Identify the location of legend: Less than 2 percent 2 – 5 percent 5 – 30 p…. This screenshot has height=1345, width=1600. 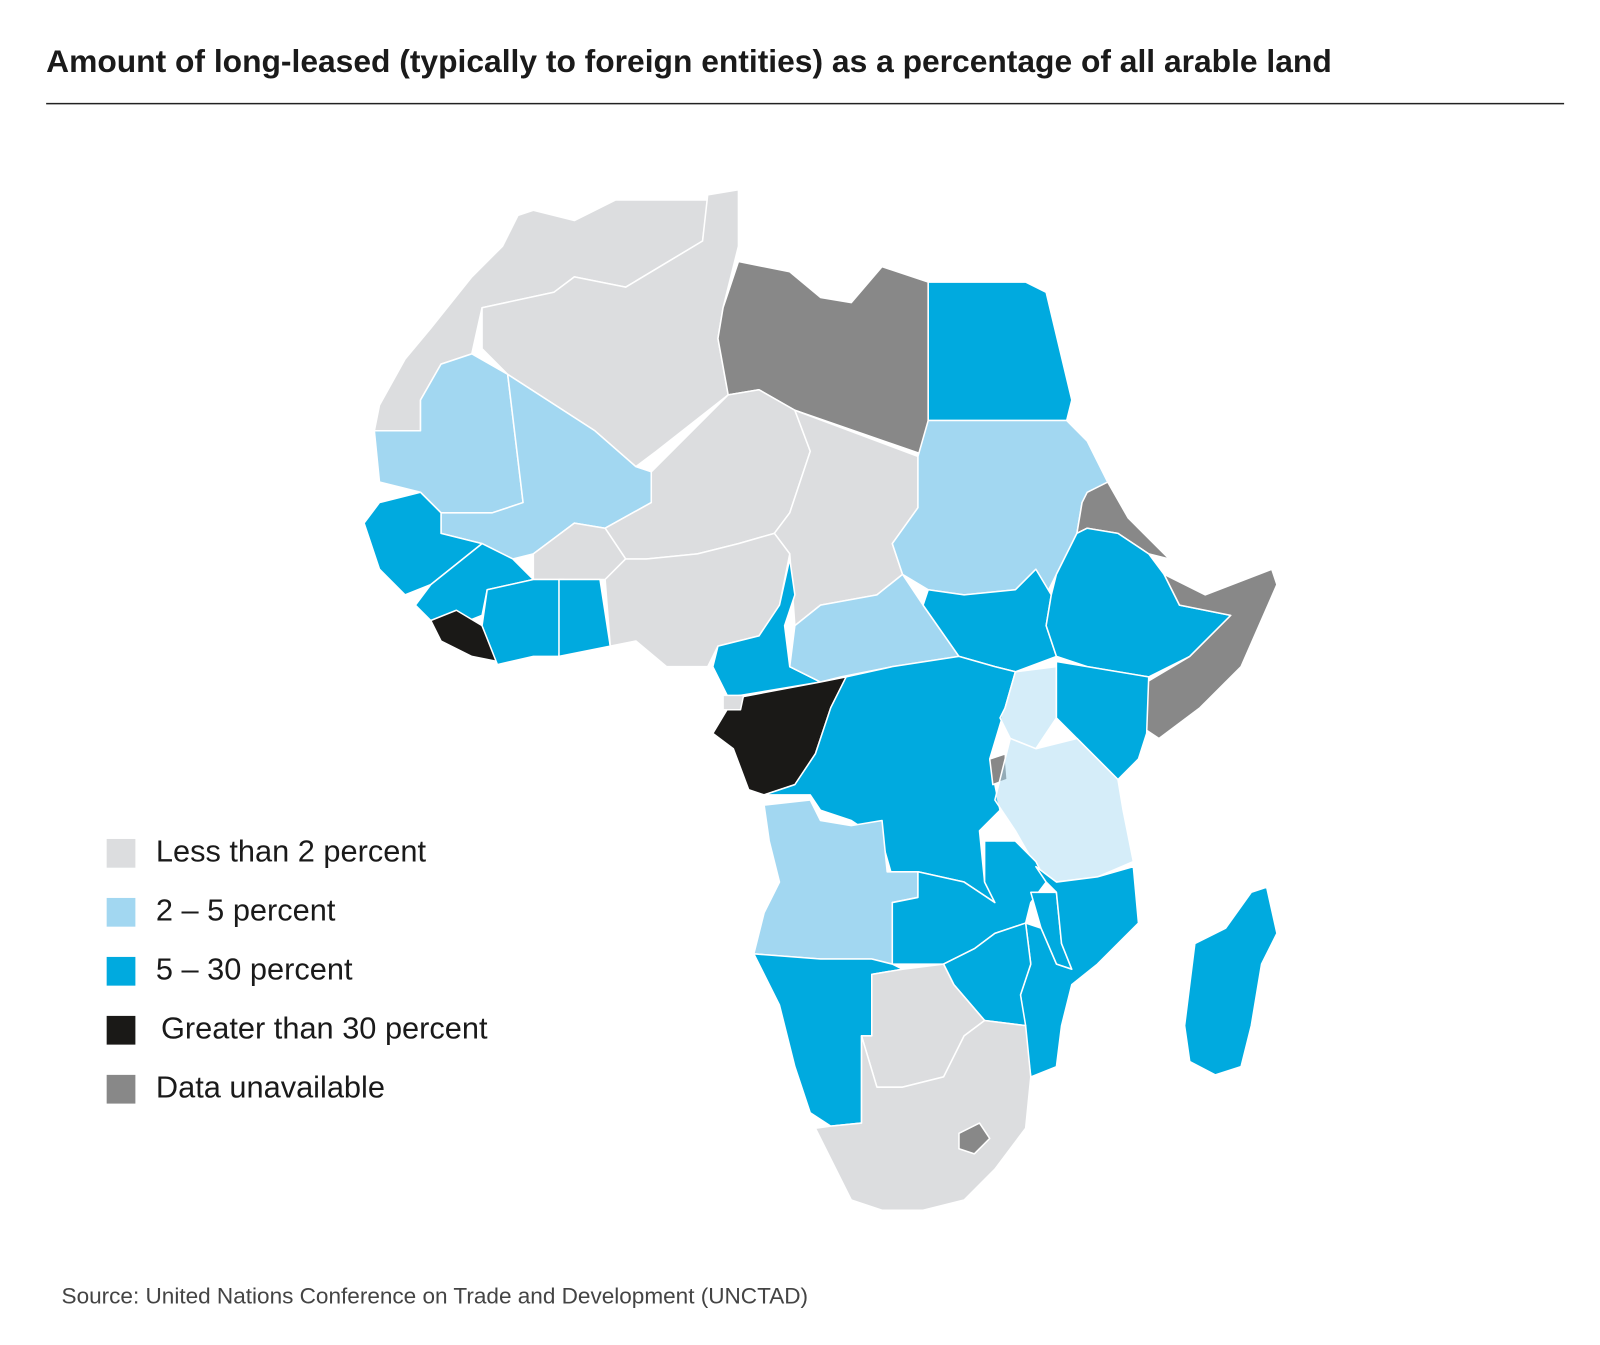
(297, 968).